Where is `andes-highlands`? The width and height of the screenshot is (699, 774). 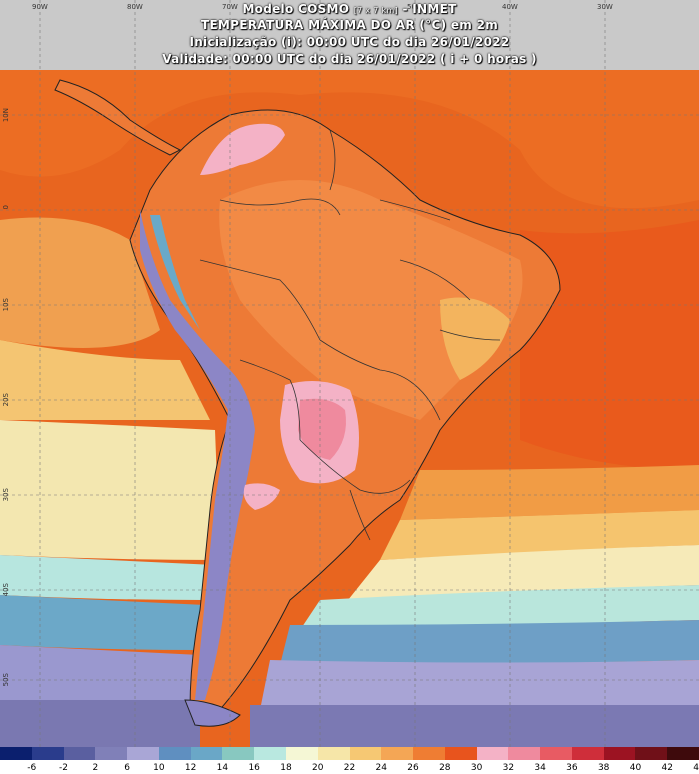
andes-highlands is located at coordinates (175, 272).